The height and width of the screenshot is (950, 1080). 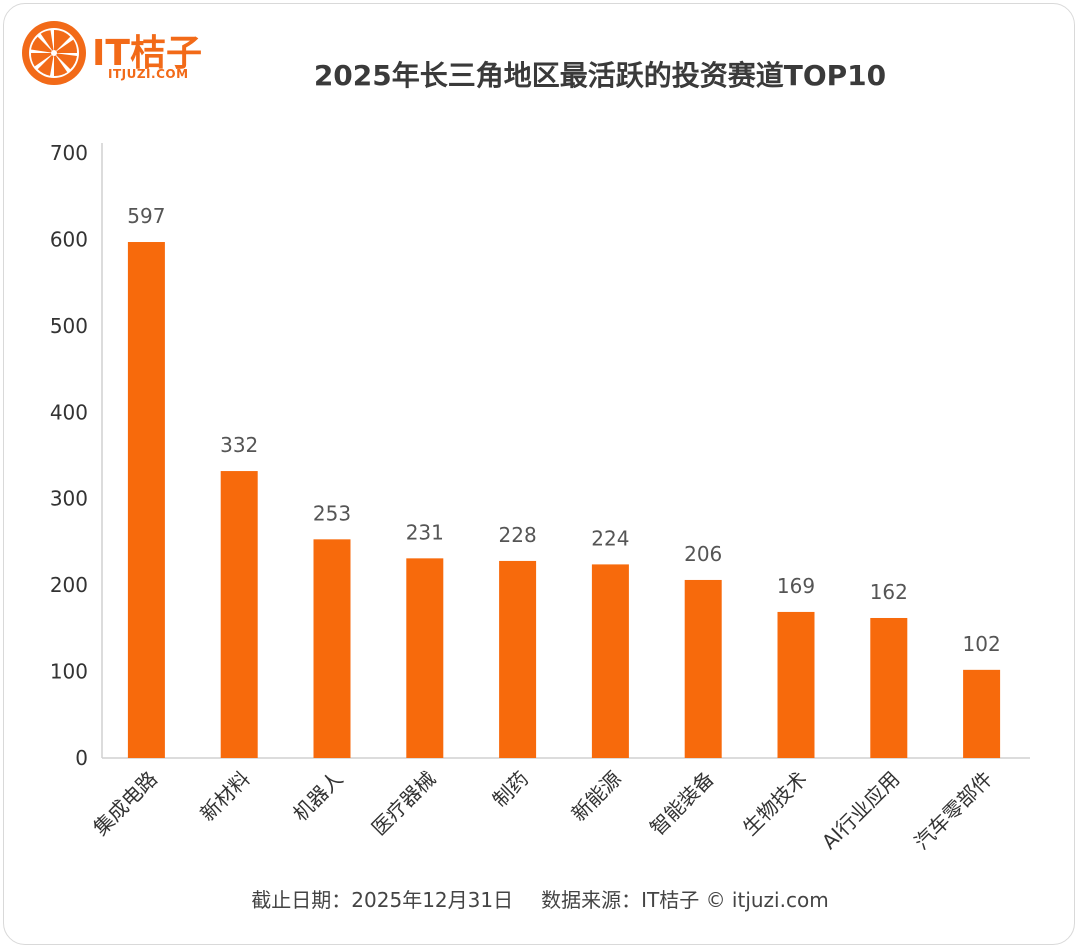 I want to click on data-label: 102, so click(x=982, y=644).